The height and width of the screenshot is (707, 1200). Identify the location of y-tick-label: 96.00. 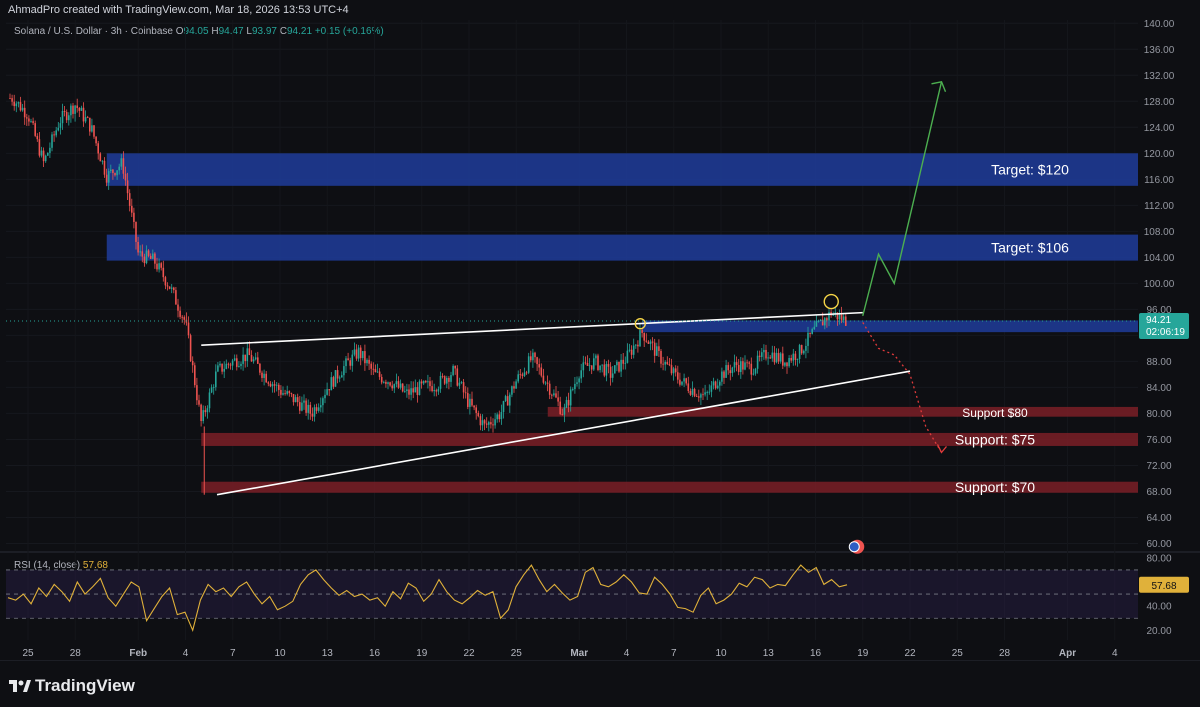
(1158, 310).